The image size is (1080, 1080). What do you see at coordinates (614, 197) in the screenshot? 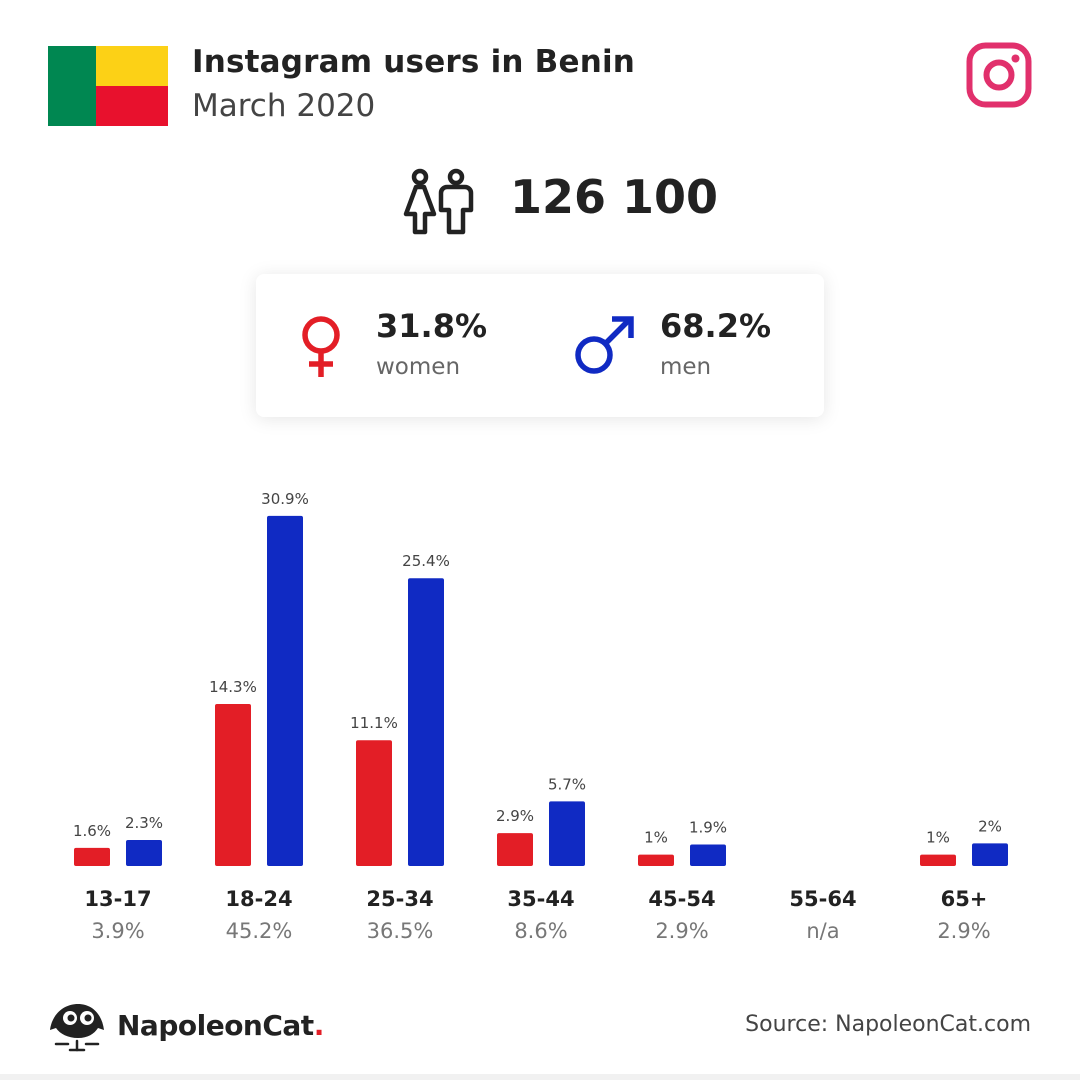
I see `total-users-count: 126 100` at bounding box center [614, 197].